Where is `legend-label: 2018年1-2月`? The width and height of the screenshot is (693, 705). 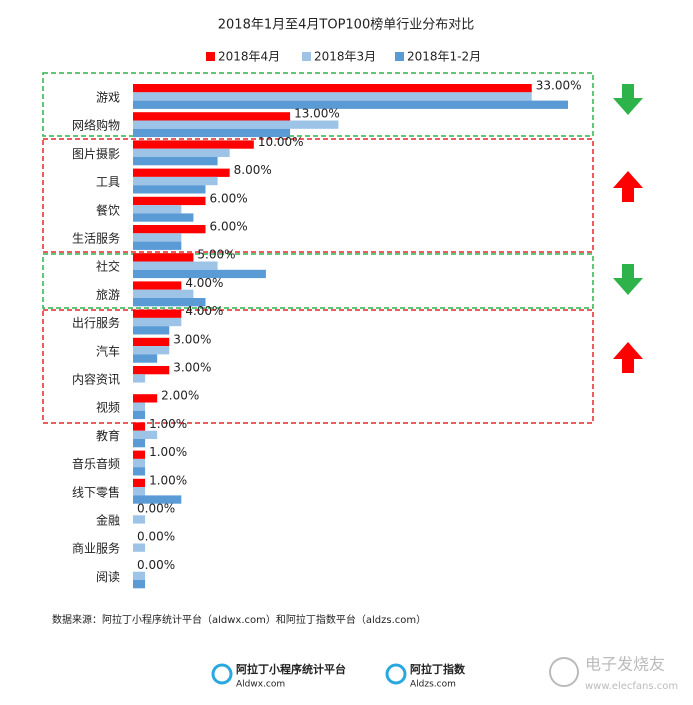 legend-label: 2018年1-2月 is located at coordinates (444, 57).